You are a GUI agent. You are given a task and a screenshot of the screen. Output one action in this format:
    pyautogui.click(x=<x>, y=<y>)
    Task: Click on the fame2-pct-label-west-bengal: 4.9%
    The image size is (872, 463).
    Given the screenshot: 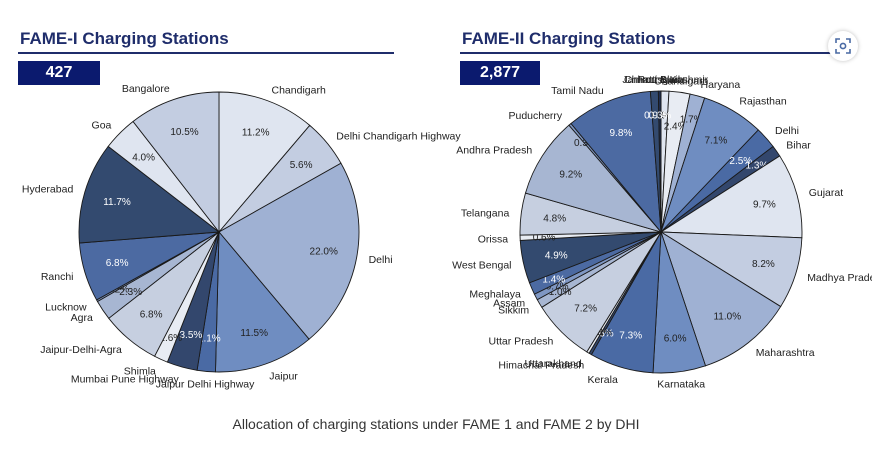 What is the action you would take?
    pyautogui.click(x=556, y=255)
    